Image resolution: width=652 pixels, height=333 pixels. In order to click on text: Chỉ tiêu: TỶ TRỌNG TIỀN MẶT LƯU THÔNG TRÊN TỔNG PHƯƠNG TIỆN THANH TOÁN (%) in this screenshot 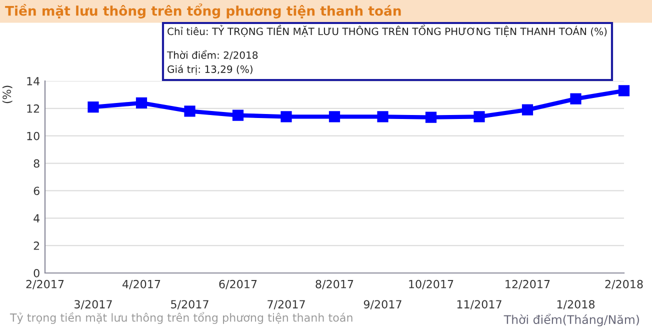, I will do `click(387, 30)`.